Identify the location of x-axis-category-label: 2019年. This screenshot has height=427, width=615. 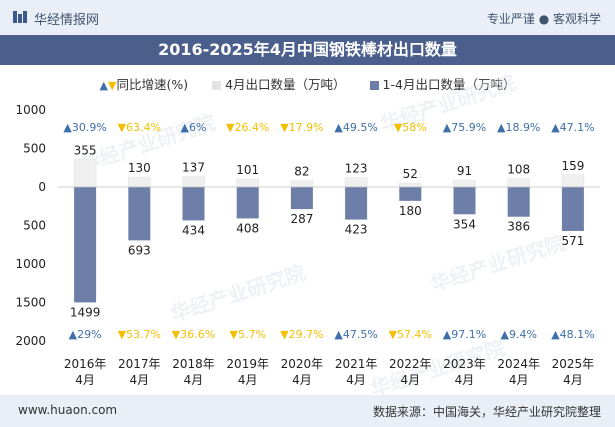
(247, 364).